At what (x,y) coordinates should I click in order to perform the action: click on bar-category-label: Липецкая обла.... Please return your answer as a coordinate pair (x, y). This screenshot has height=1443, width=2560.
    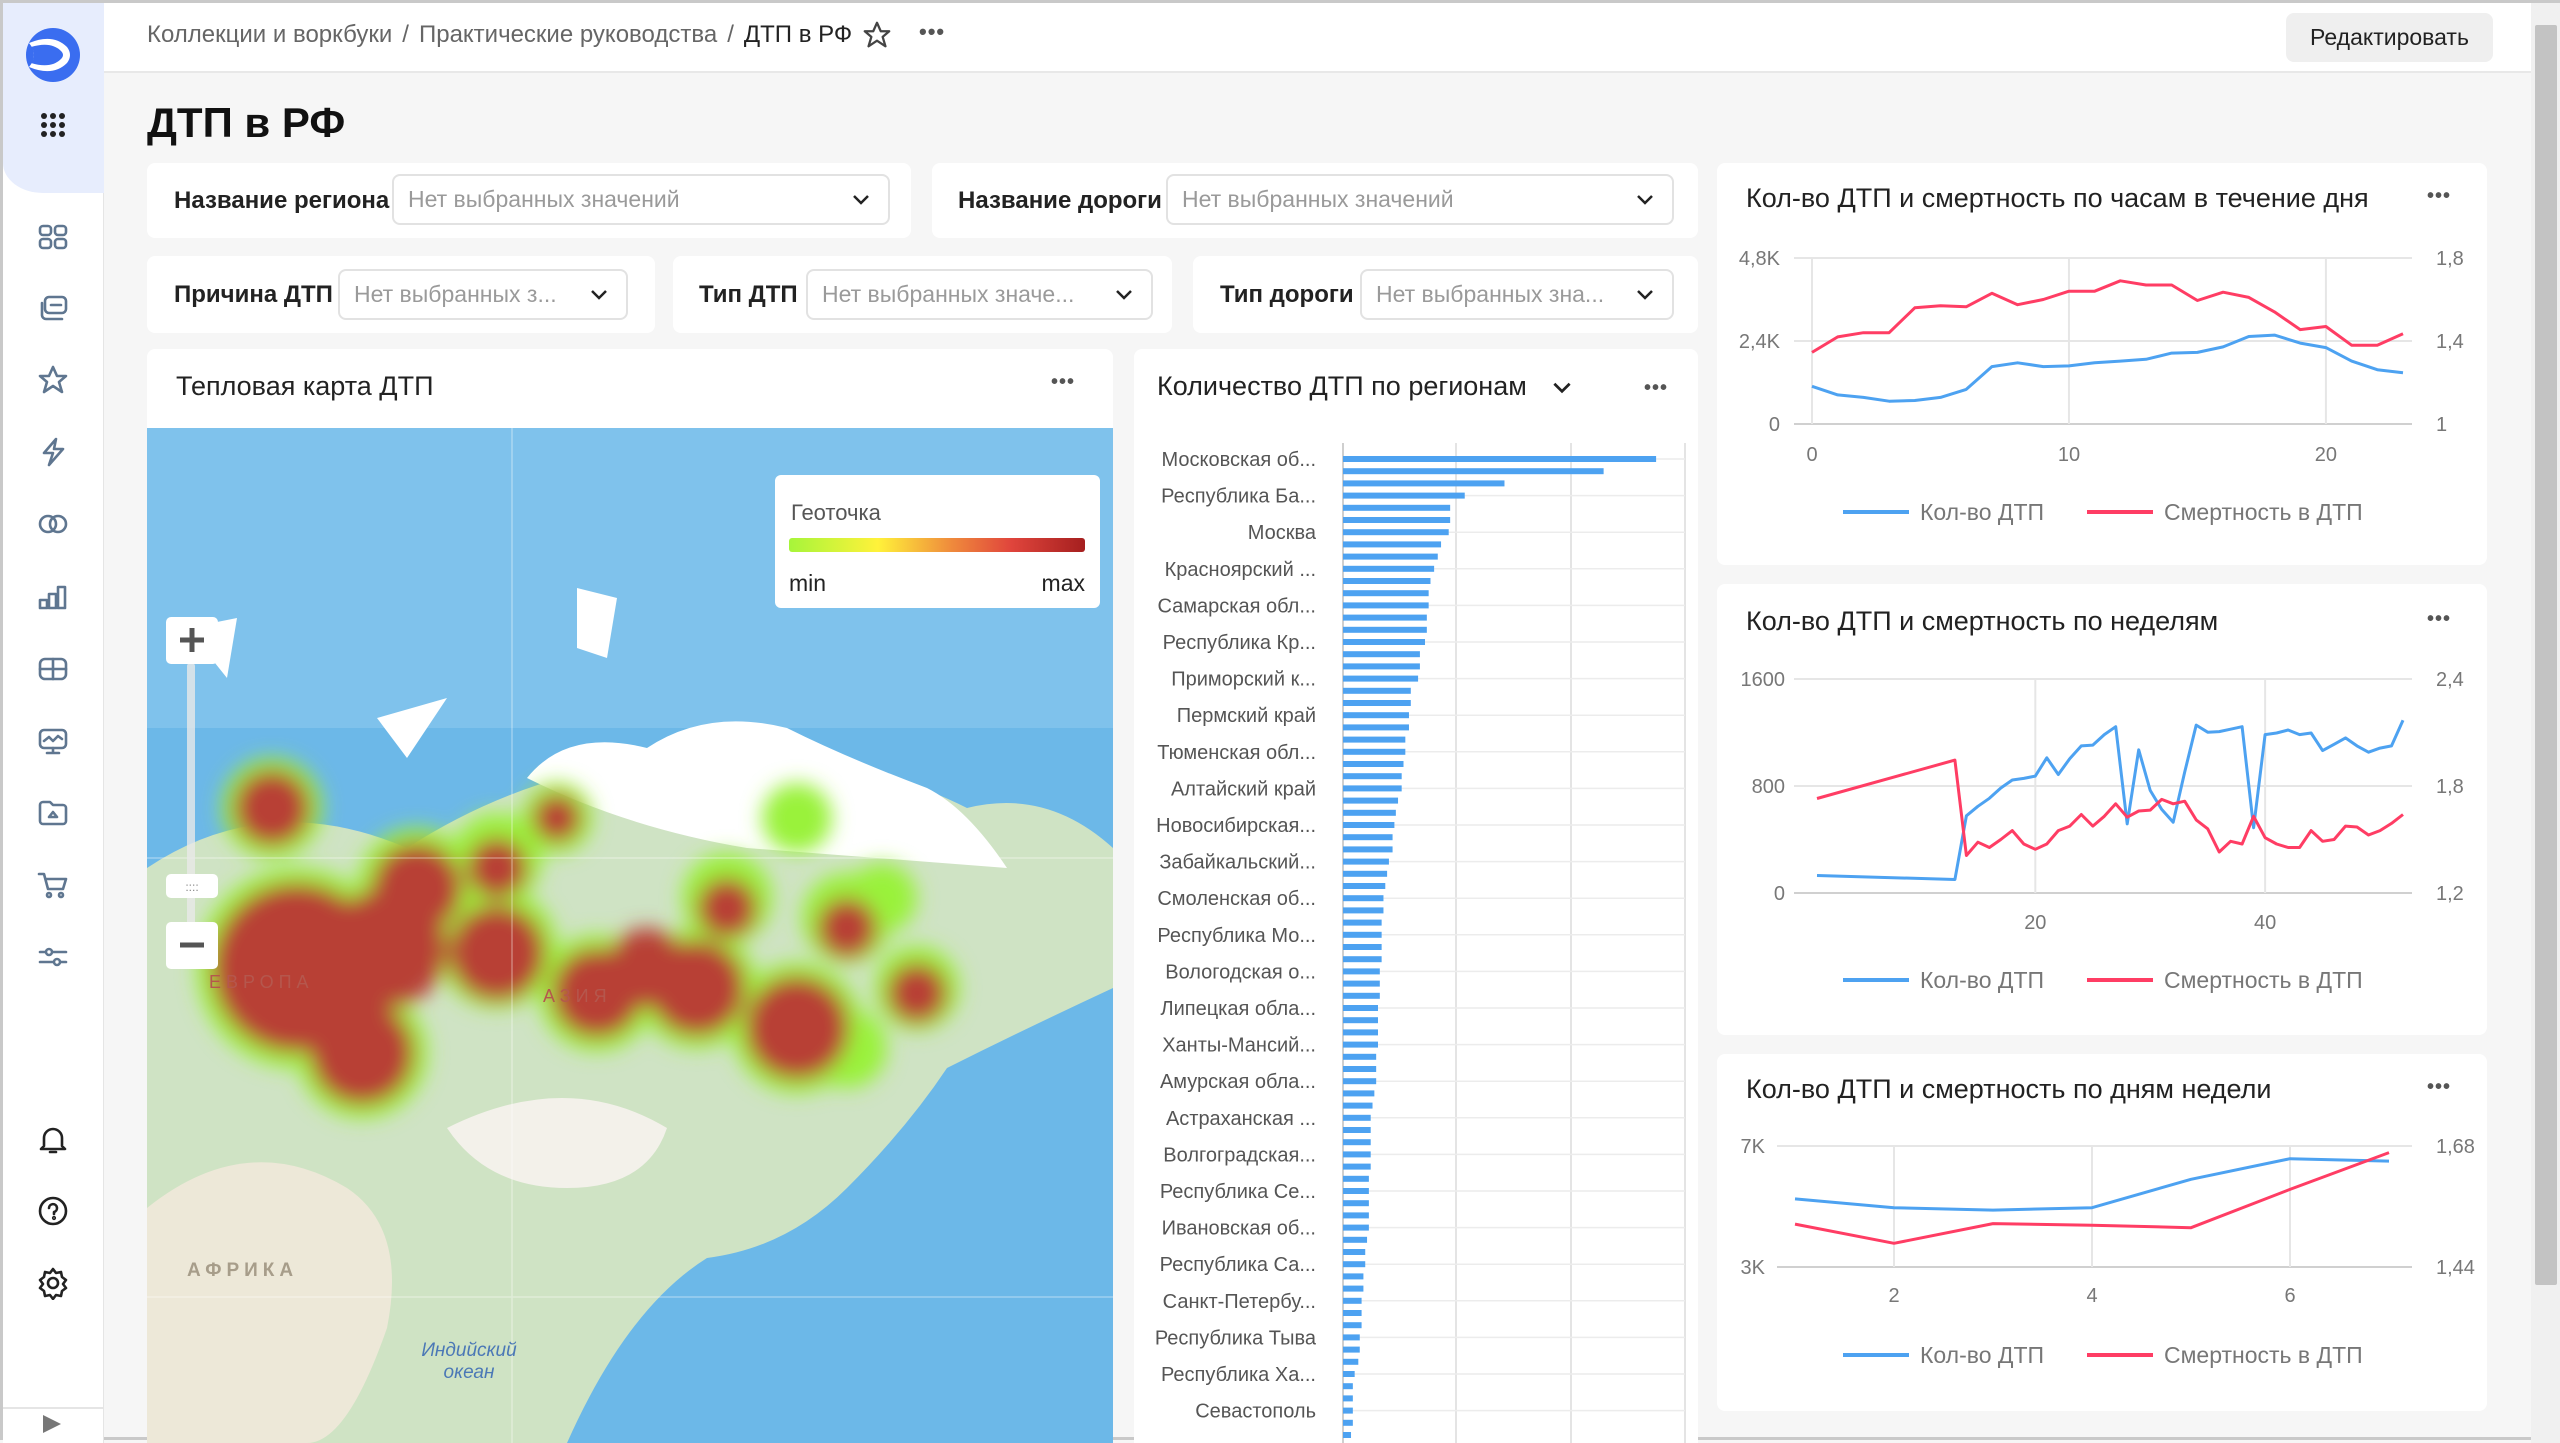
    Looking at the image, I should click on (1238, 1009).